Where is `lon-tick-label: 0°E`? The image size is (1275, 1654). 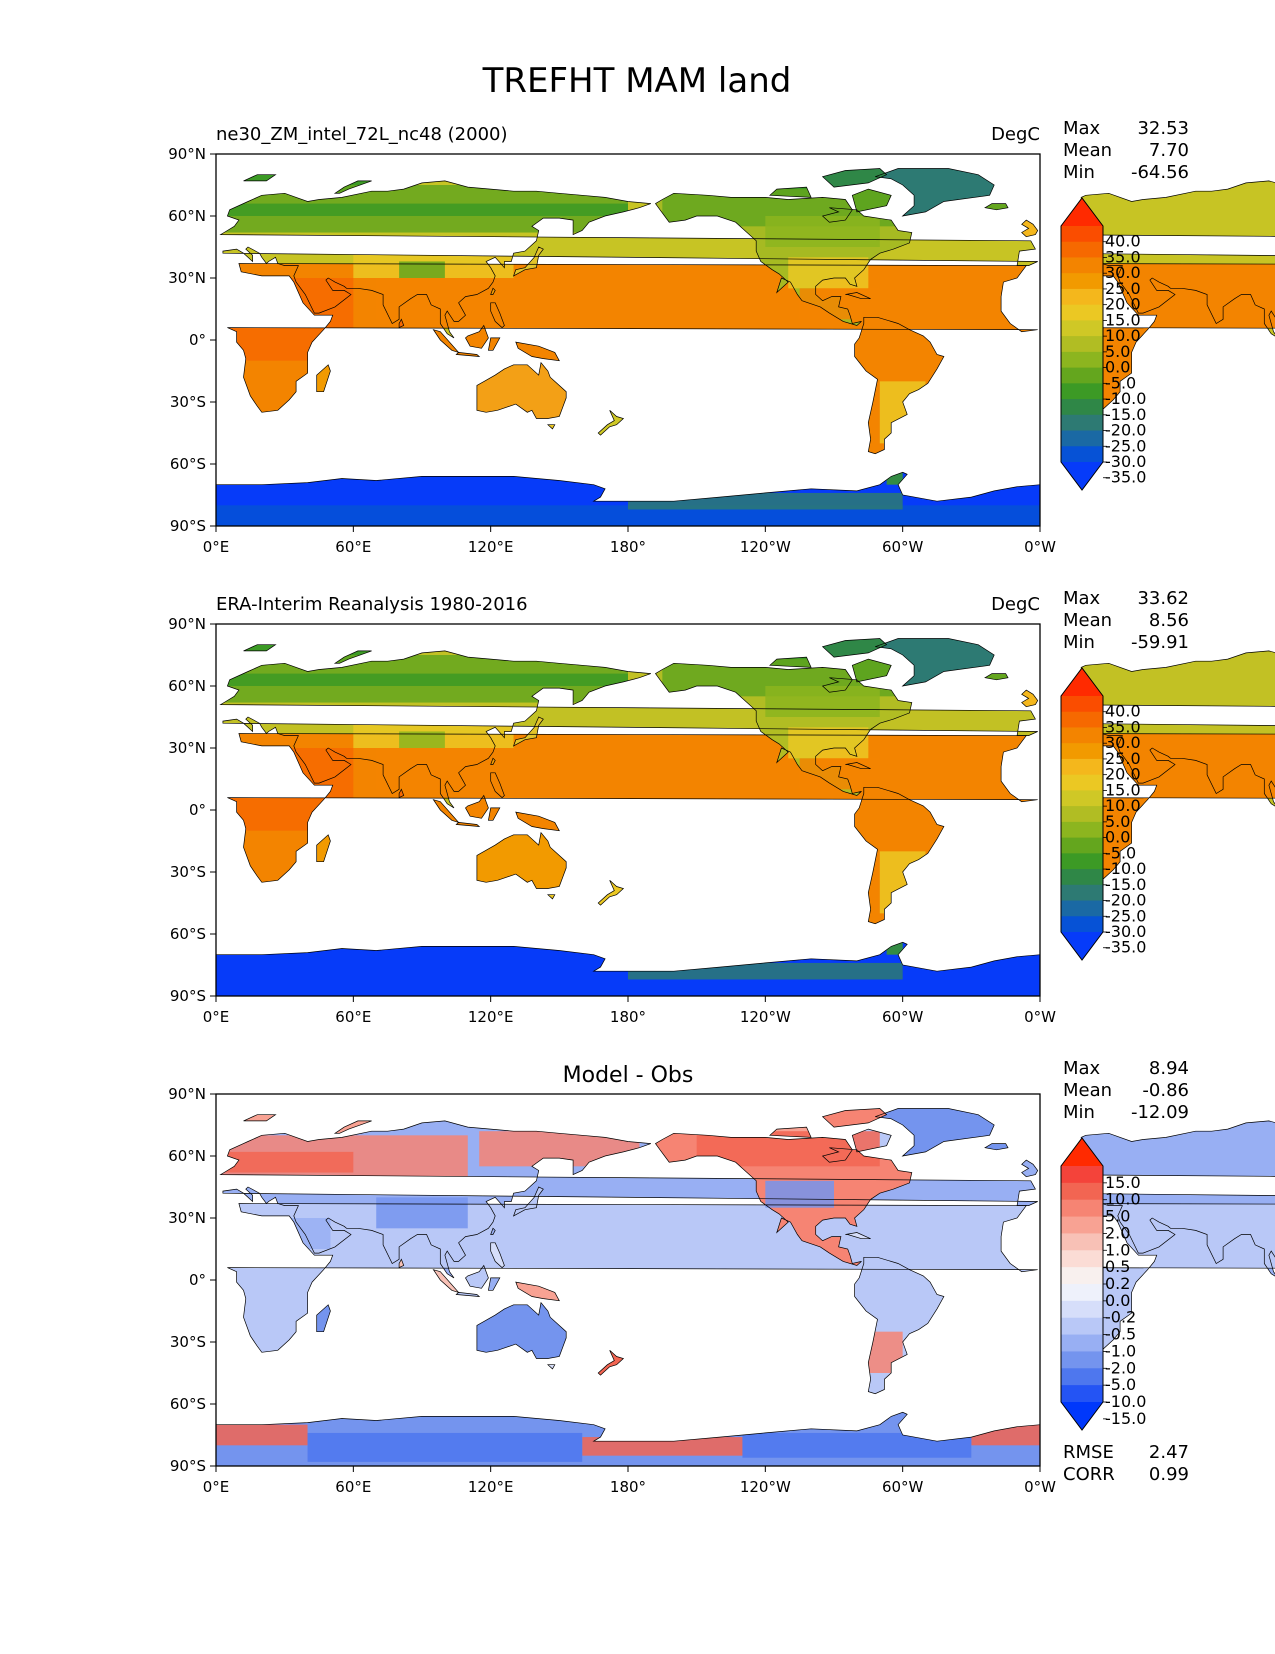
lon-tick-label: 0°E is located at coordinates (216, 1487).